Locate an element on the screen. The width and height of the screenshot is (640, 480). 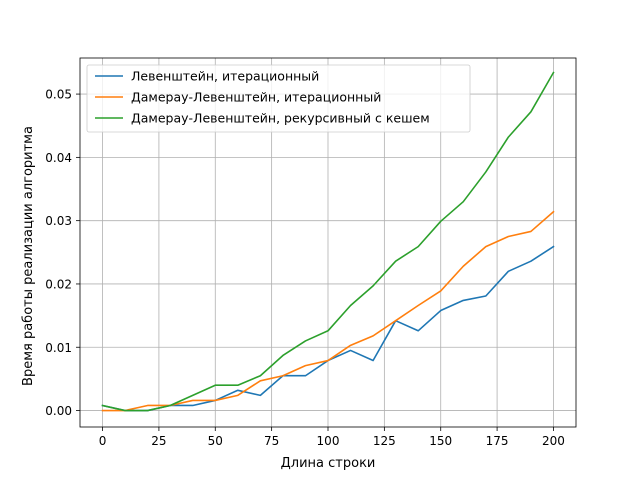
y-tick-label: 0.05 is located at coordinates (58, 95).